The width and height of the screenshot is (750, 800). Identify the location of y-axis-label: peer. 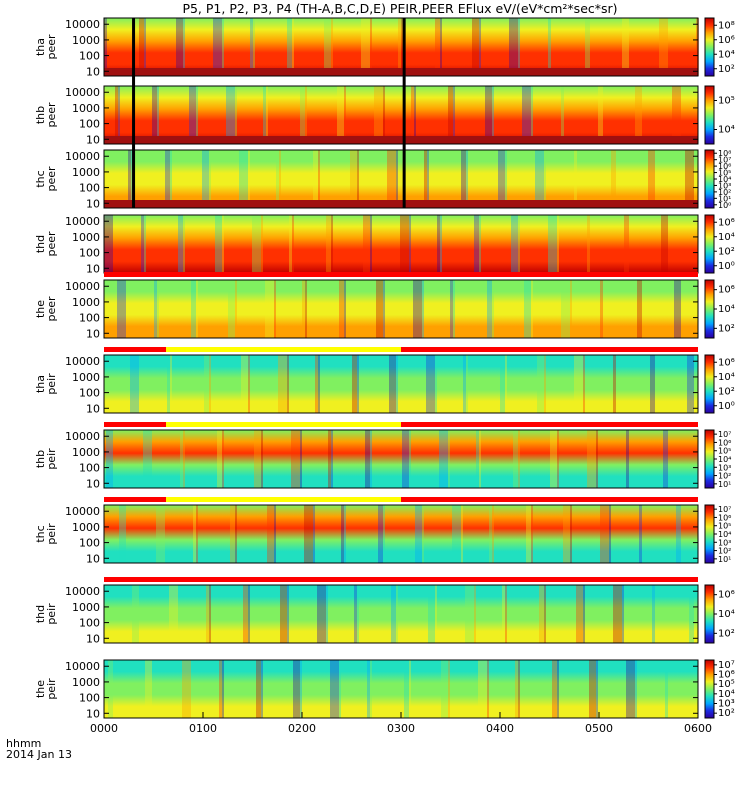
(51, 244).